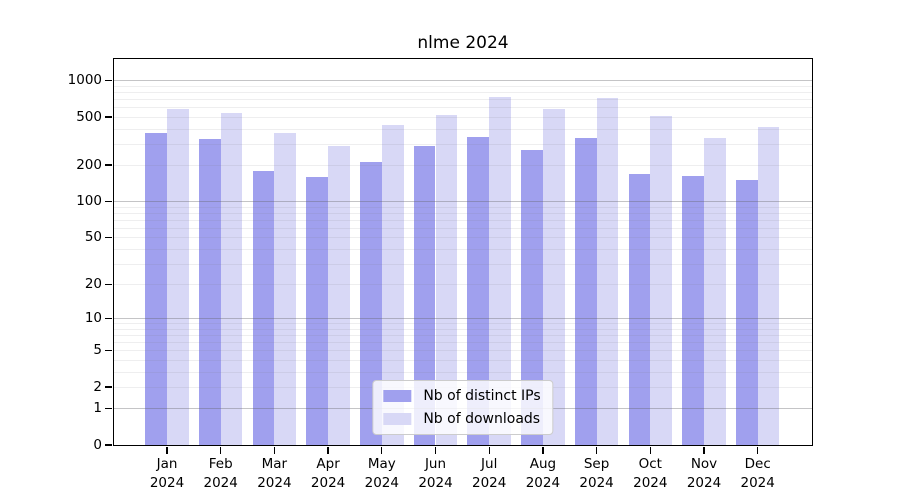  I want to click on bar-dec-distinct-ips, so click(746, 312).